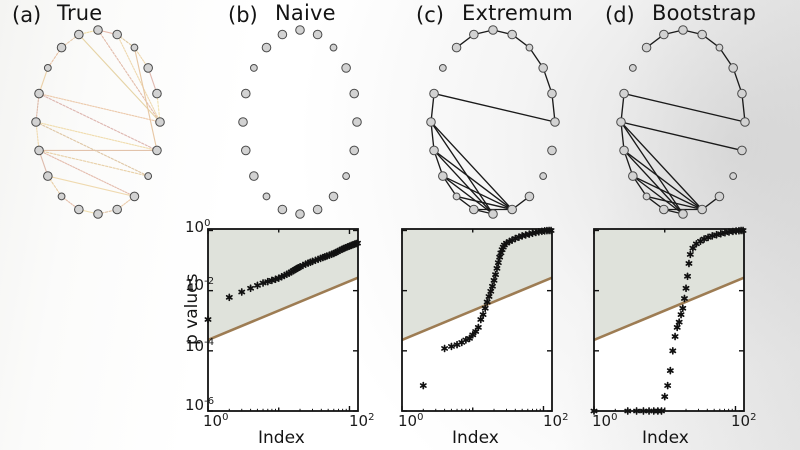 This screenshot has width=800, height=450. I want to click on xlabel-b: Index, so click(281, 438).